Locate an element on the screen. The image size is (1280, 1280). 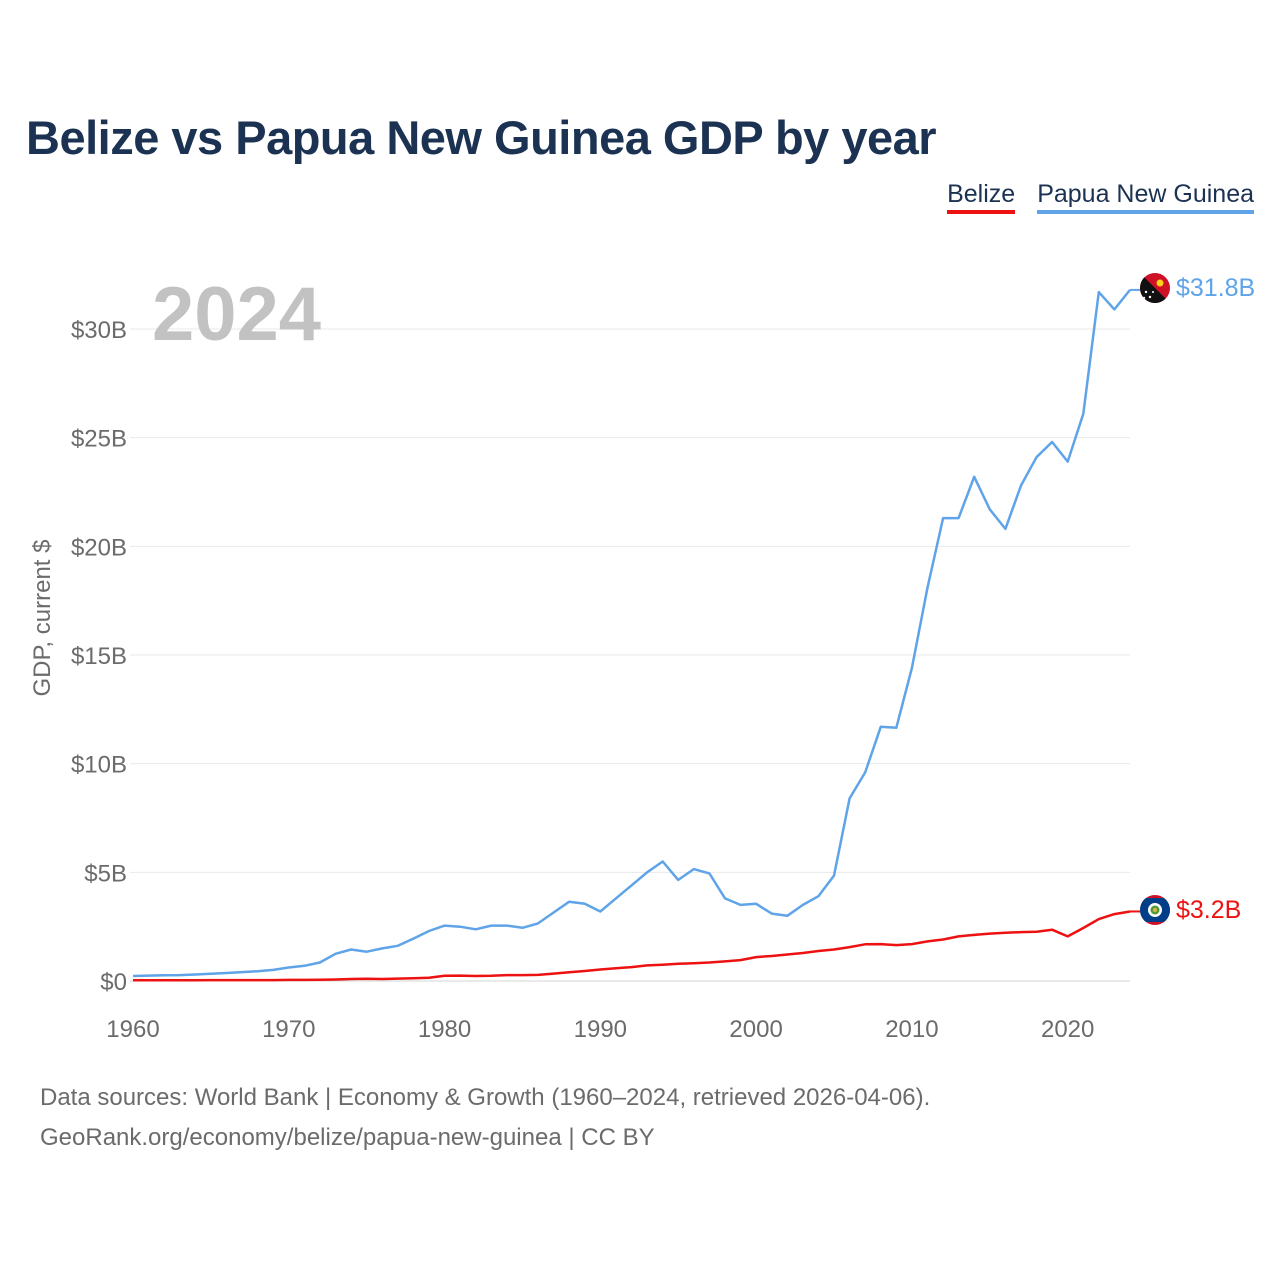
legend-item-papua-new-guinea: Papua New Guinea is located at coordinates (1145, 197).